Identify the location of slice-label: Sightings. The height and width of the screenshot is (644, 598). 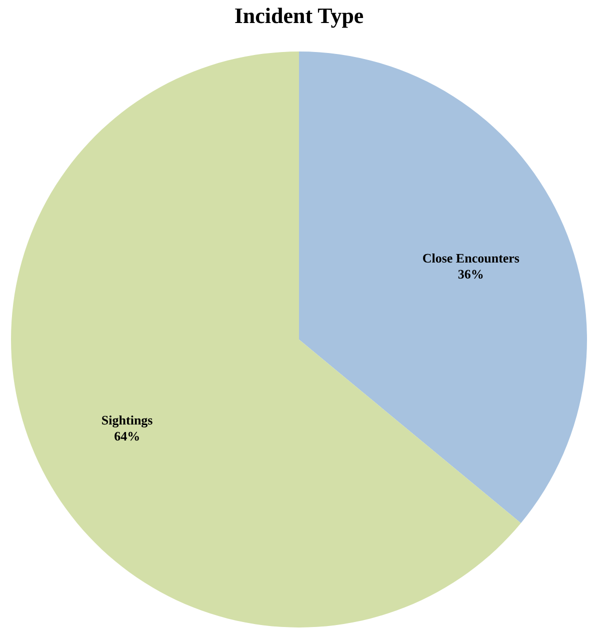
(127, 420).